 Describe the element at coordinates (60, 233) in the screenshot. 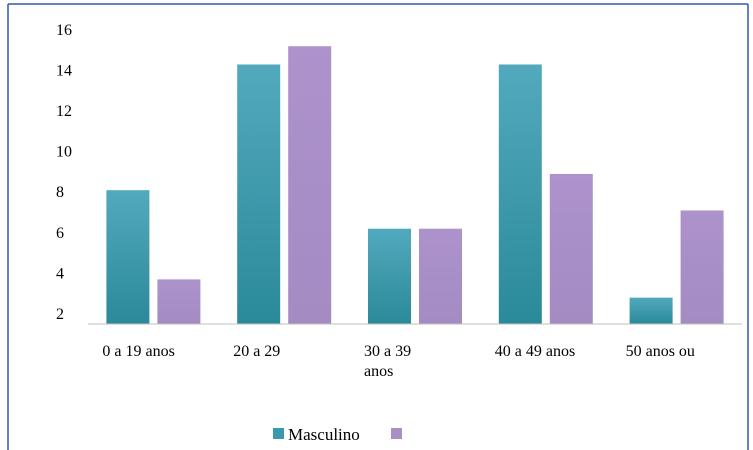

I see `y-tick-label: 6` at that location.